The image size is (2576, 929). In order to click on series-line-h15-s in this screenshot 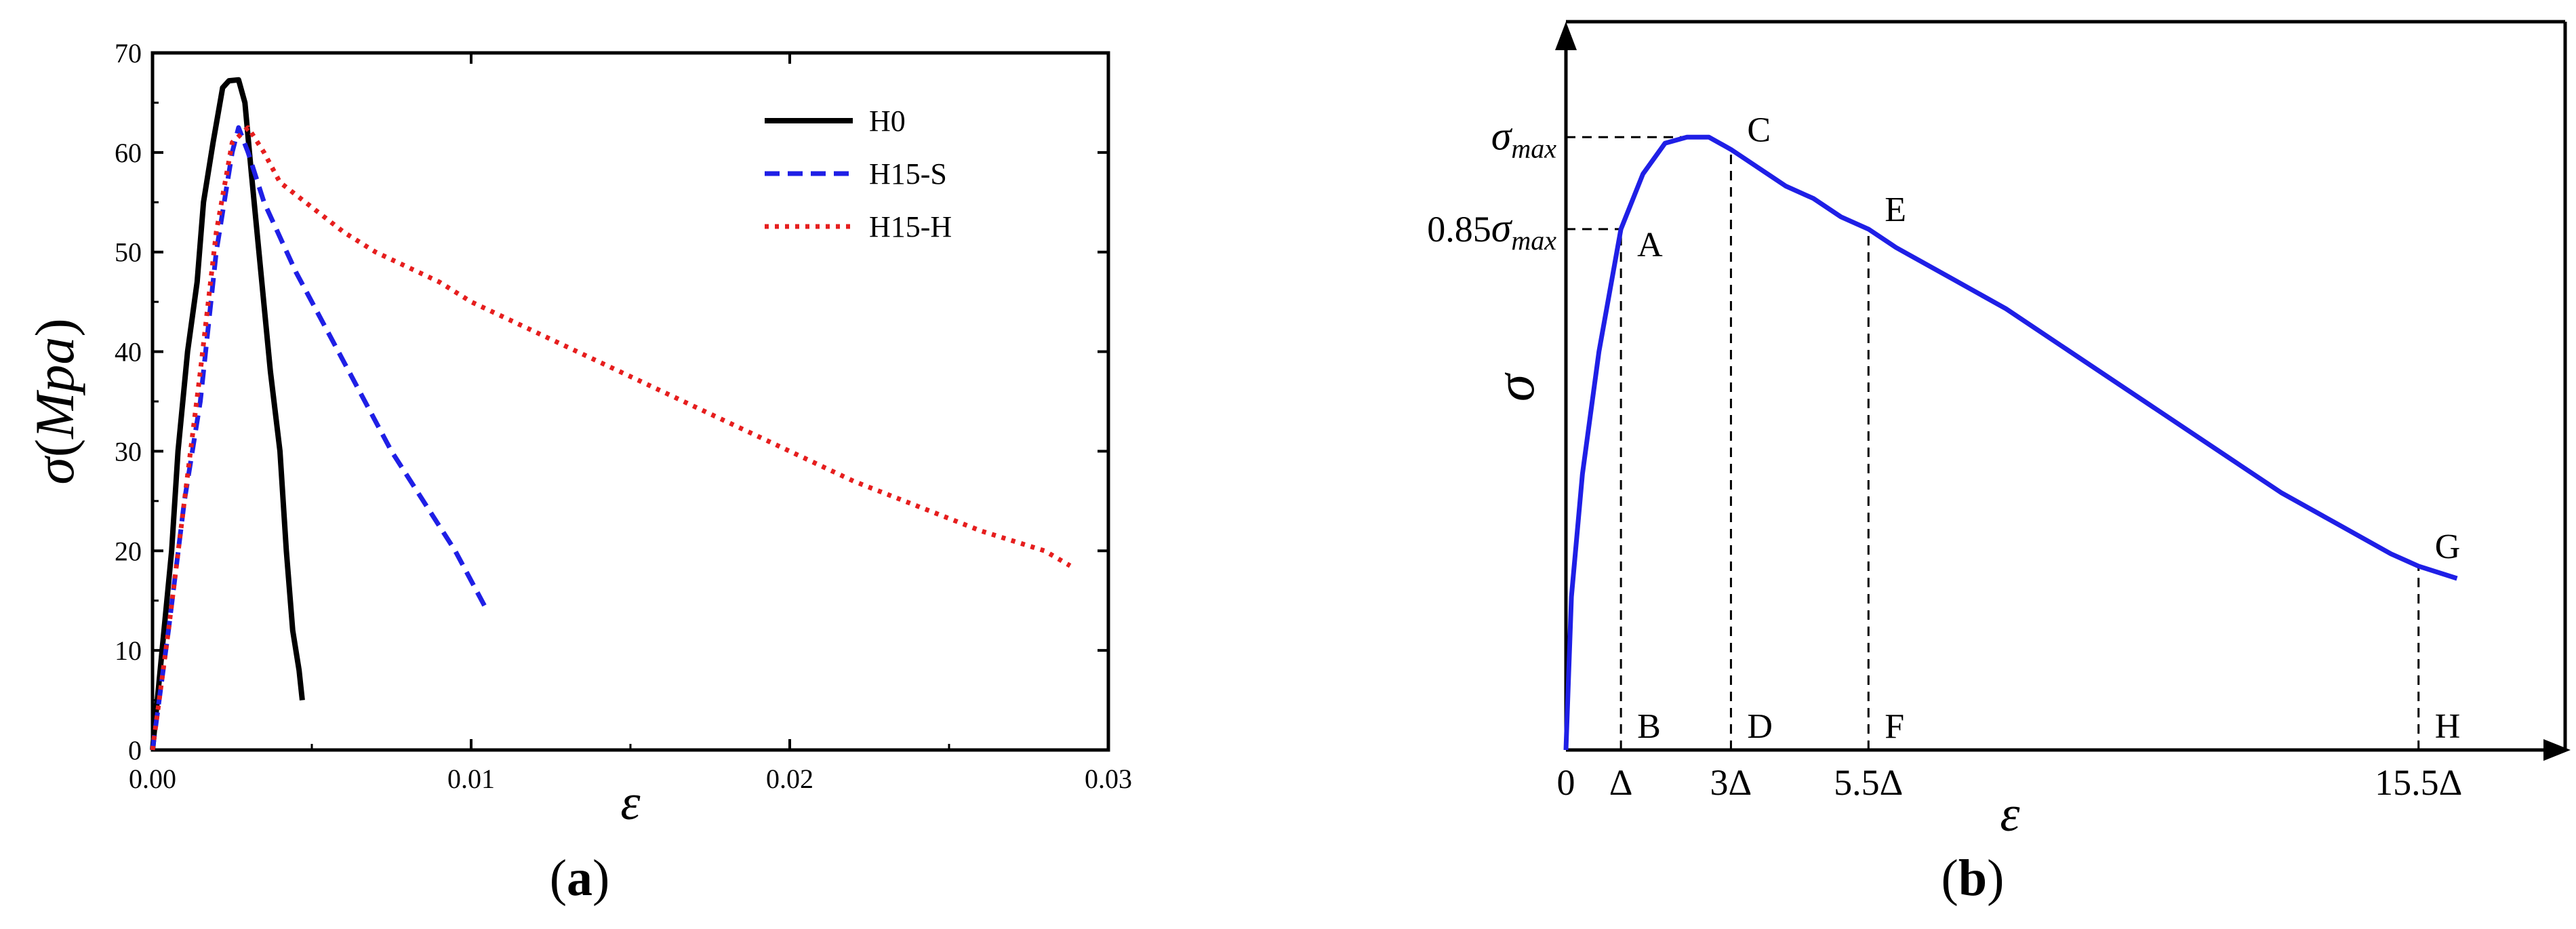, I will do `click(319, 438)`.